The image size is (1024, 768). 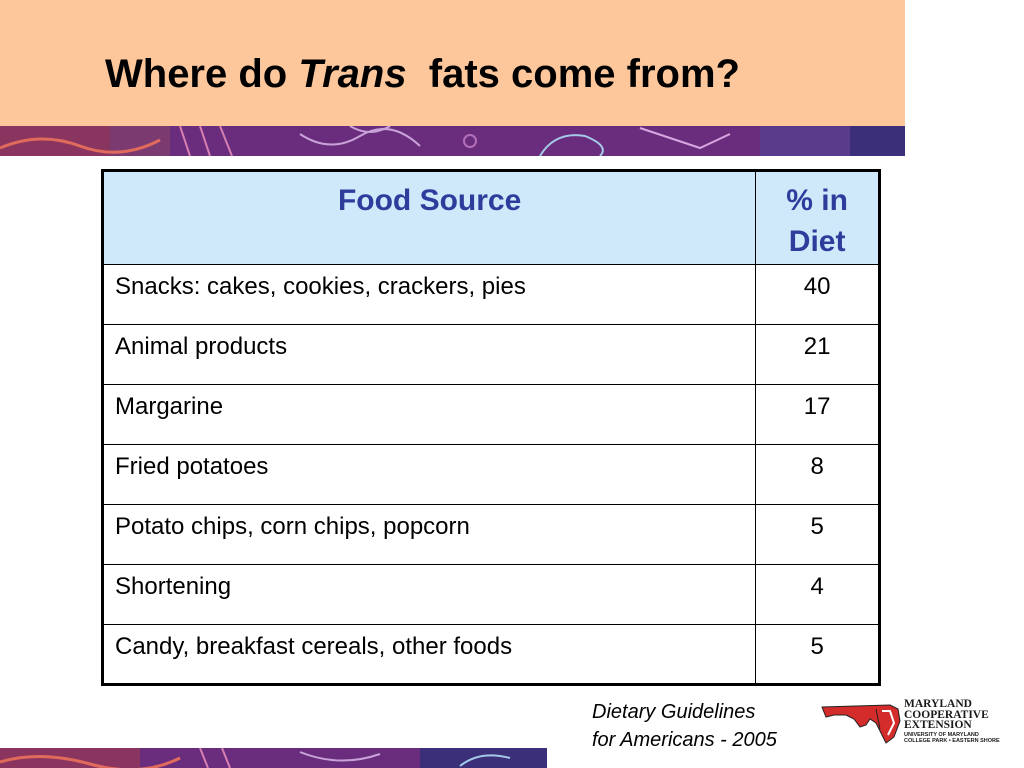 I want to click on title-band, so click(x=452, y=63).